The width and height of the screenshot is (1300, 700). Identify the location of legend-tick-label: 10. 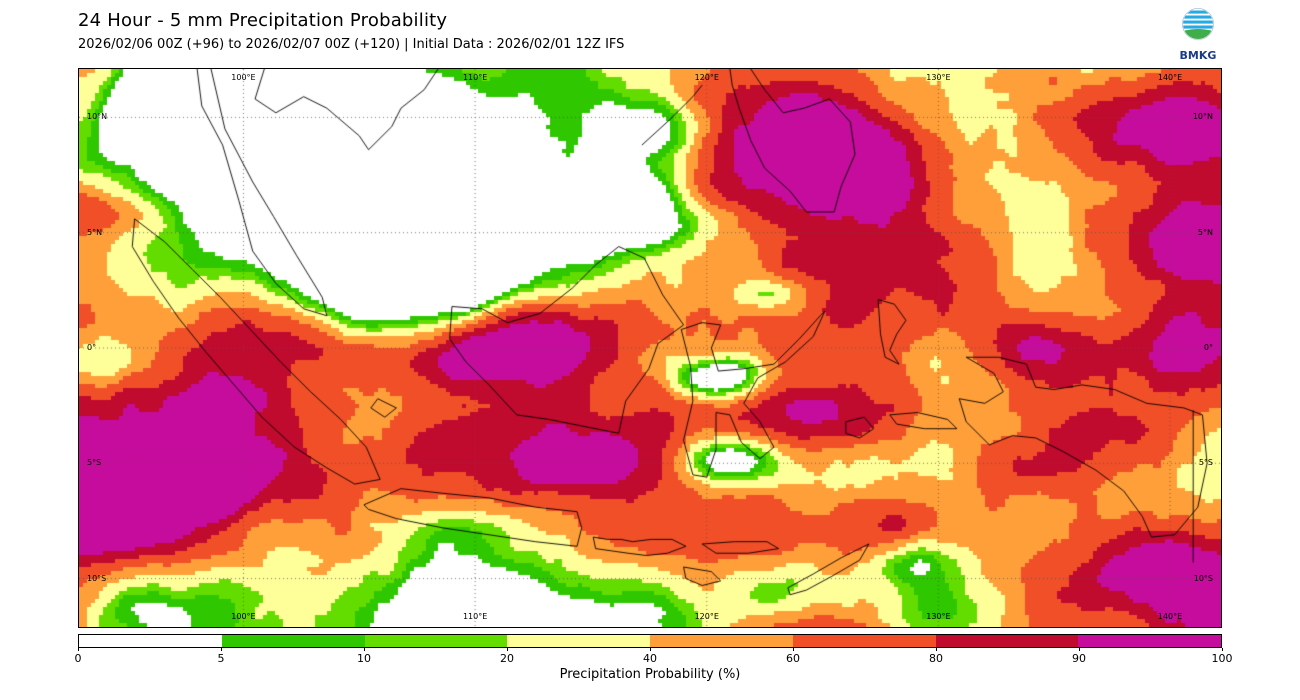
(364, 658).